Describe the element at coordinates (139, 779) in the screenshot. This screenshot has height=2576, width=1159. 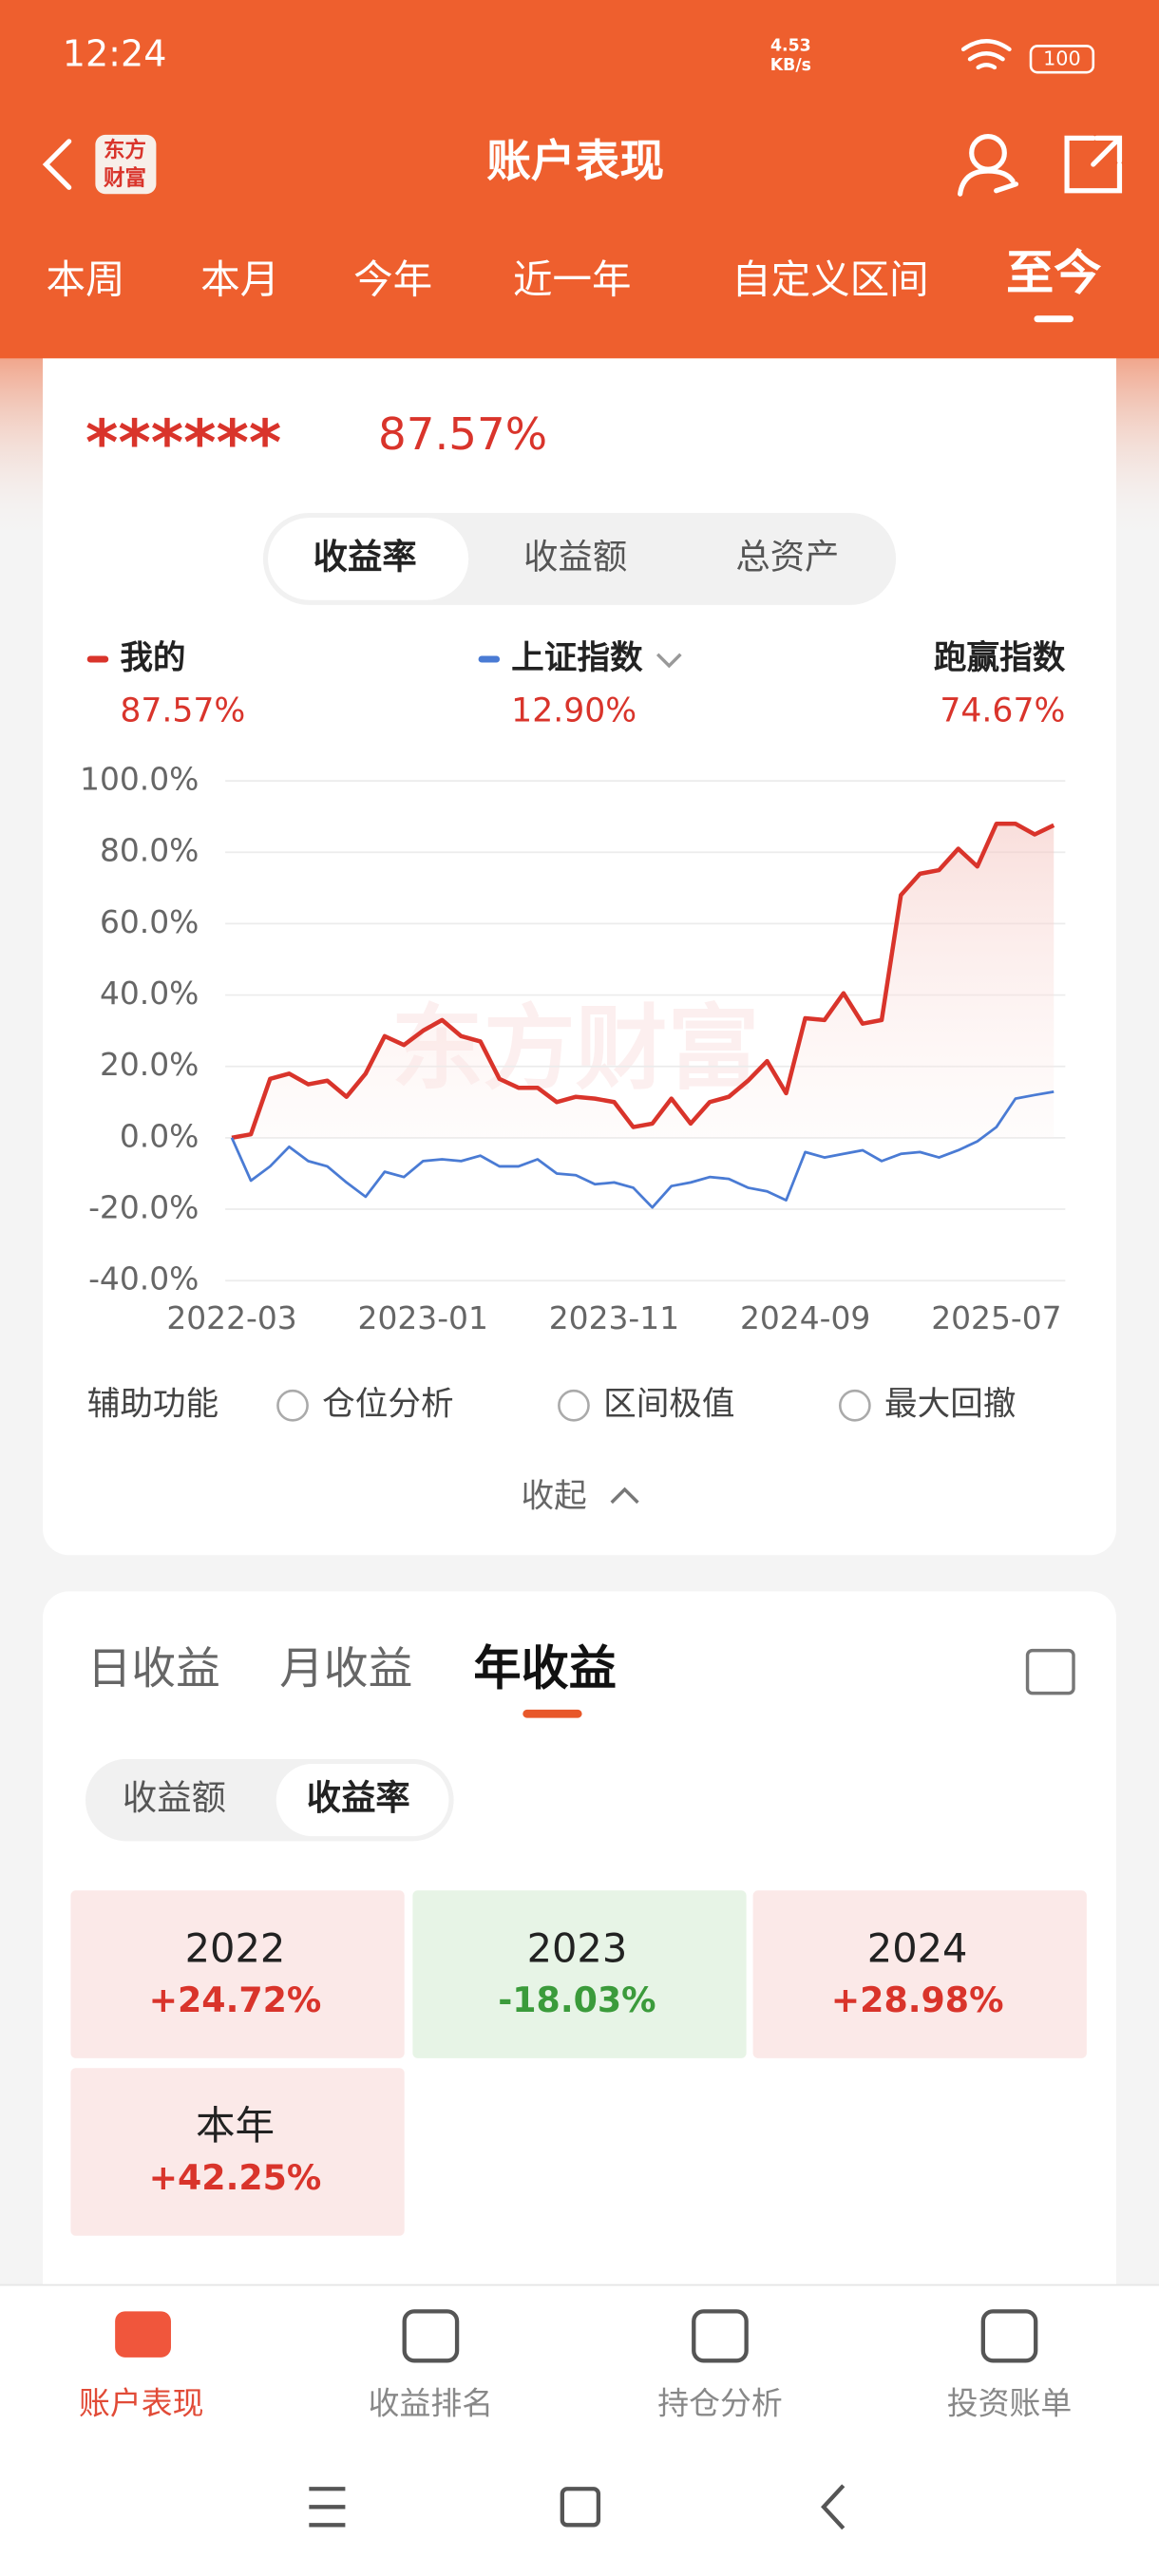
I see `y-tick-label: 100.0%` at that location.